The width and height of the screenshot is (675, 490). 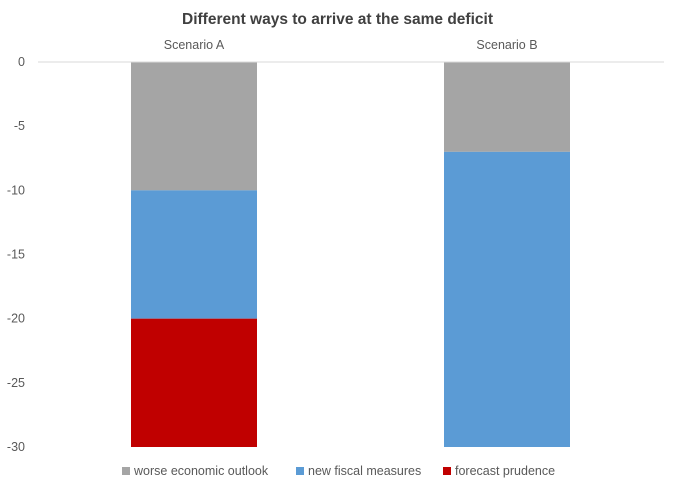 I want to click on category-label: Scenario B, so click(x=506, y=45).